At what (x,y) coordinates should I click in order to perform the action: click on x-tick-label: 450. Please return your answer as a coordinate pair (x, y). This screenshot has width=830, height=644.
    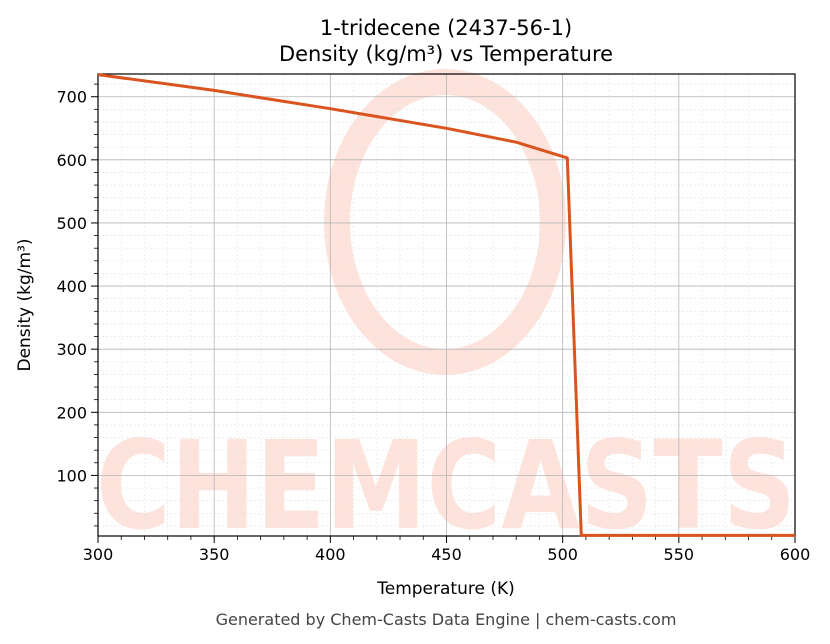
    Looking at the image, I should click on (446, 554).